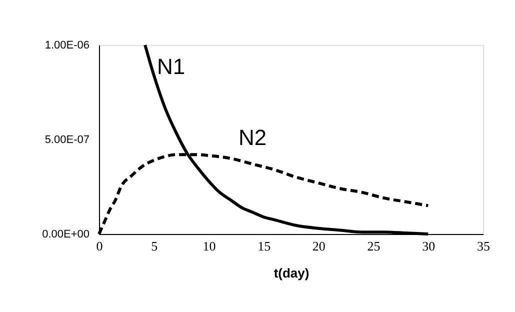 The image size is (515, 312). I want to click on y-tick-label: 5.00E-07, so click(67, 140).